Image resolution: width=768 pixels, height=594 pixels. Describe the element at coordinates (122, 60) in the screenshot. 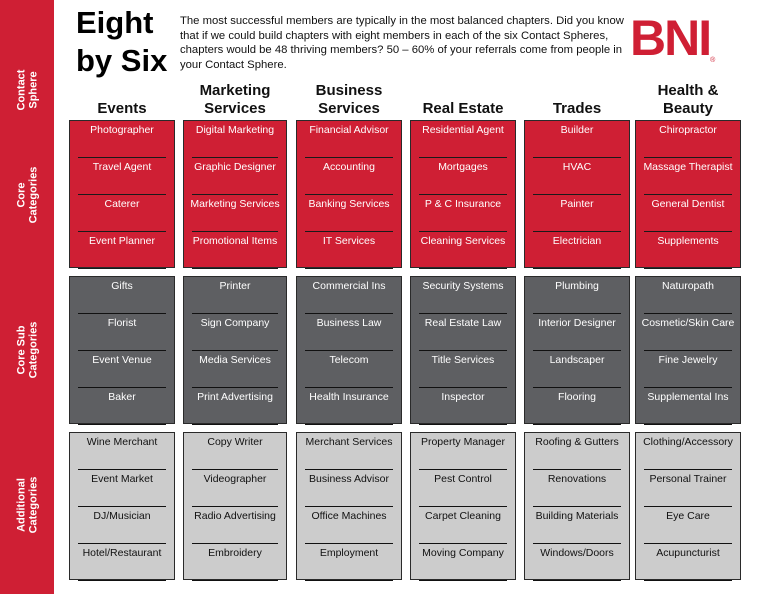

I see `title-line-2: by Six` at that location.